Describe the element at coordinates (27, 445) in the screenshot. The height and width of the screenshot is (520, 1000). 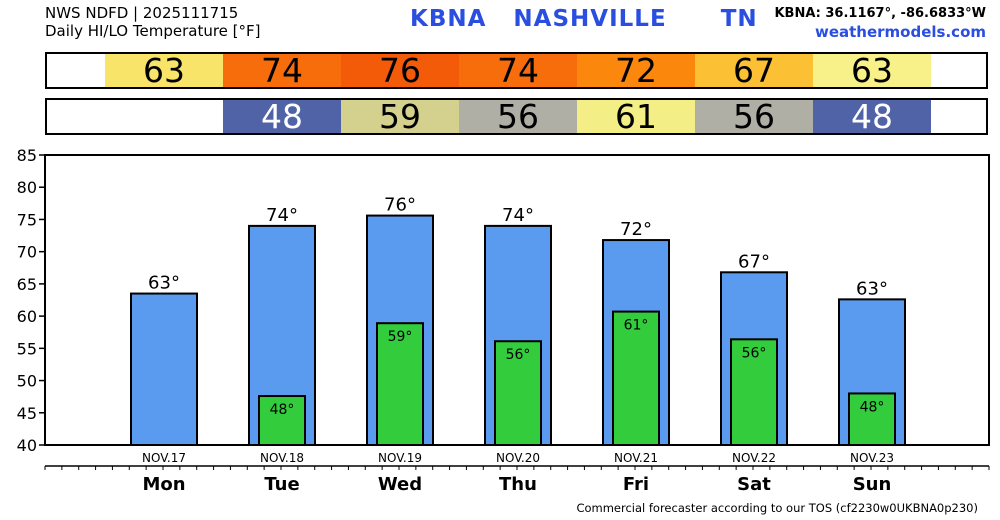
I see `y-tick-label: 40` at that location.